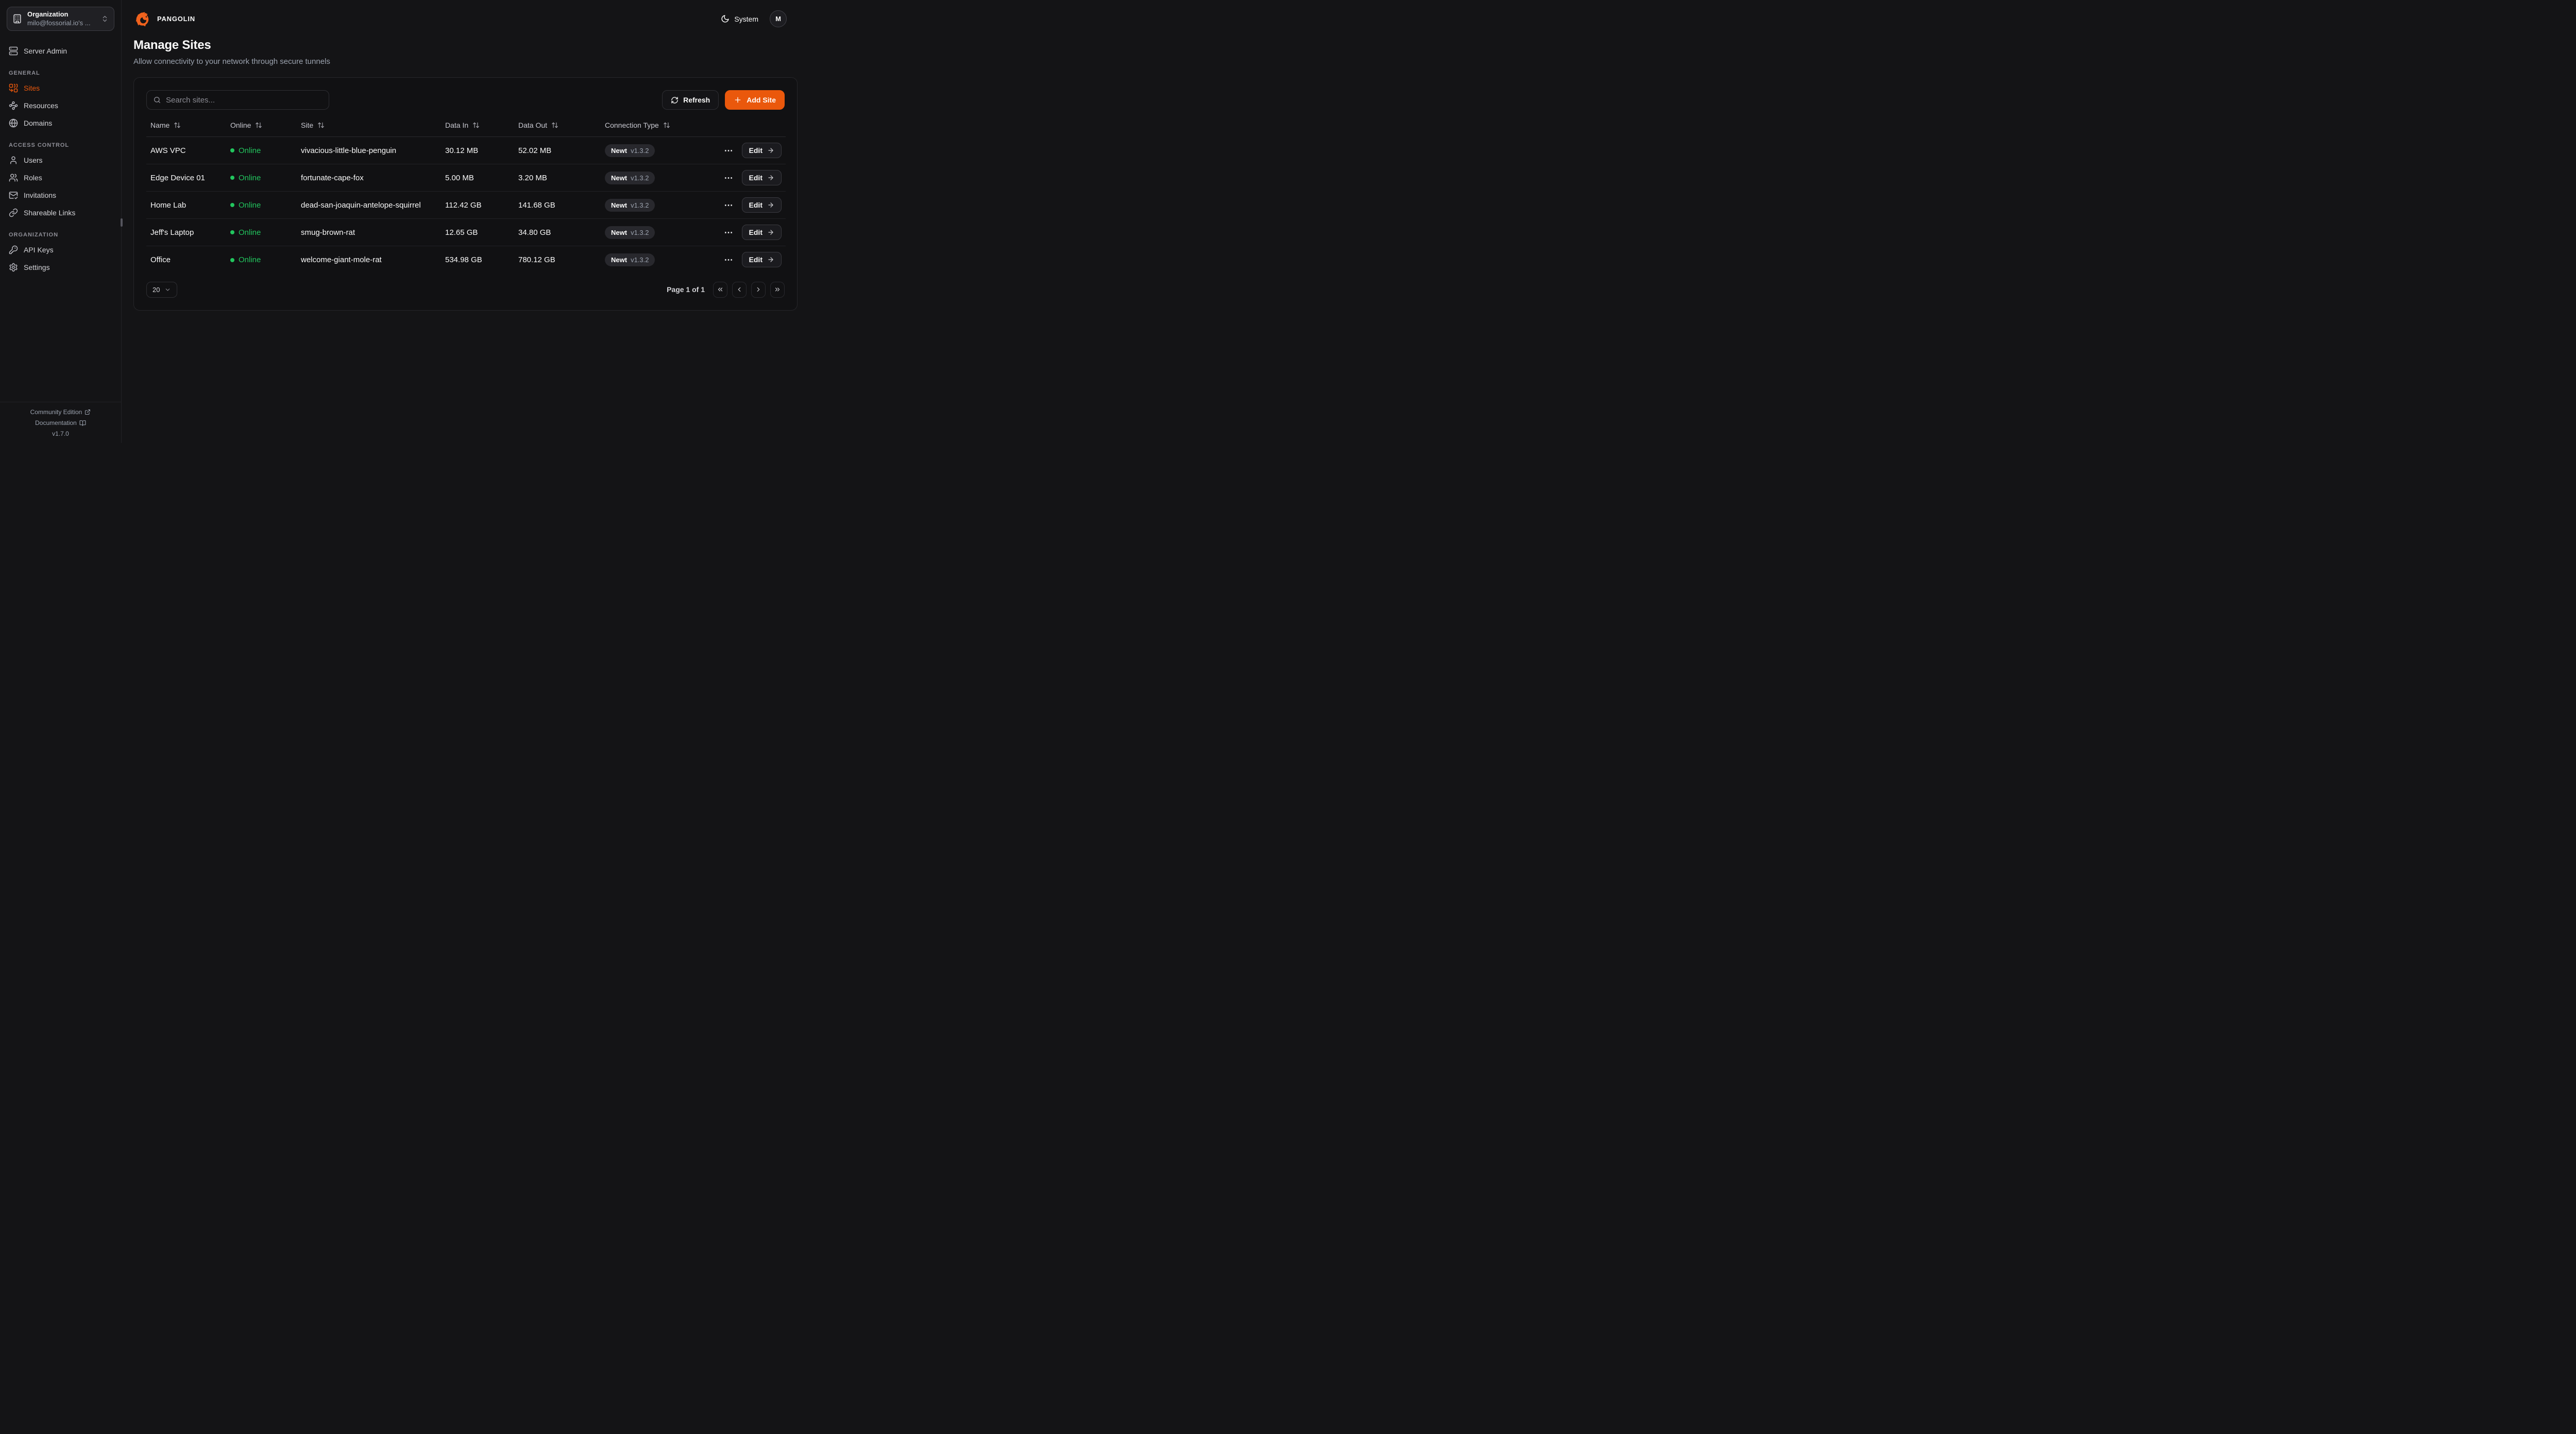 The height and width of the screenshot is (1434, 2576). Describe the element at coordinates (32, 88) in the screenshot. I see `sidebar-item-label: Sites` at that location.